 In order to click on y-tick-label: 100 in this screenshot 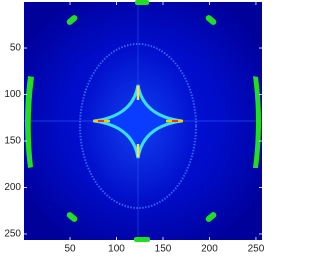, I will do `click(12, 94)`.